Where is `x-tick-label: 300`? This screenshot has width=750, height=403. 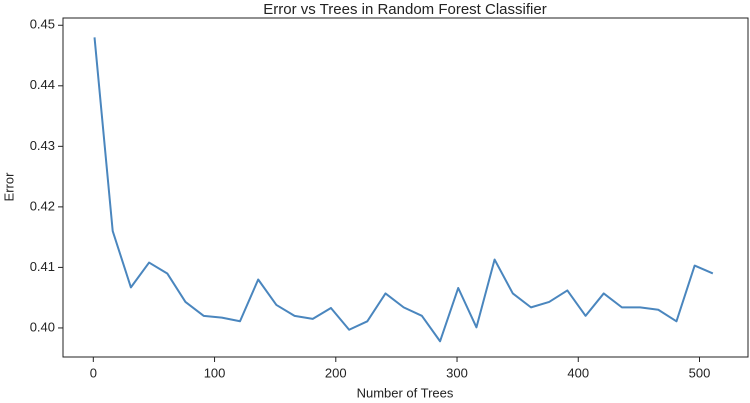
x-tick-label: 300 is located at coordinates (457, 372).